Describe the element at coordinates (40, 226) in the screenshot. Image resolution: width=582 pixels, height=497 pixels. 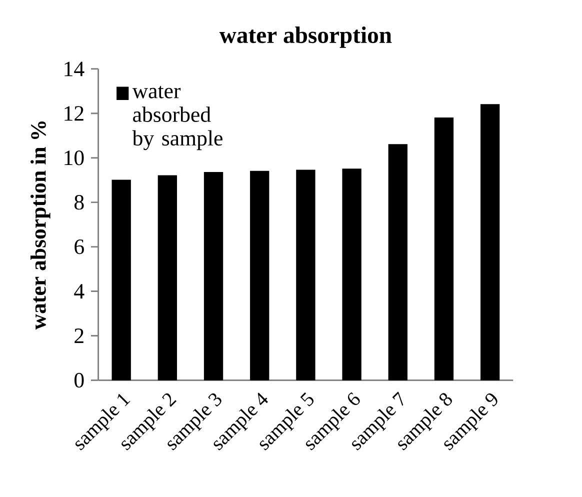
I see `y-axis-title: water absorption in %` at that location.